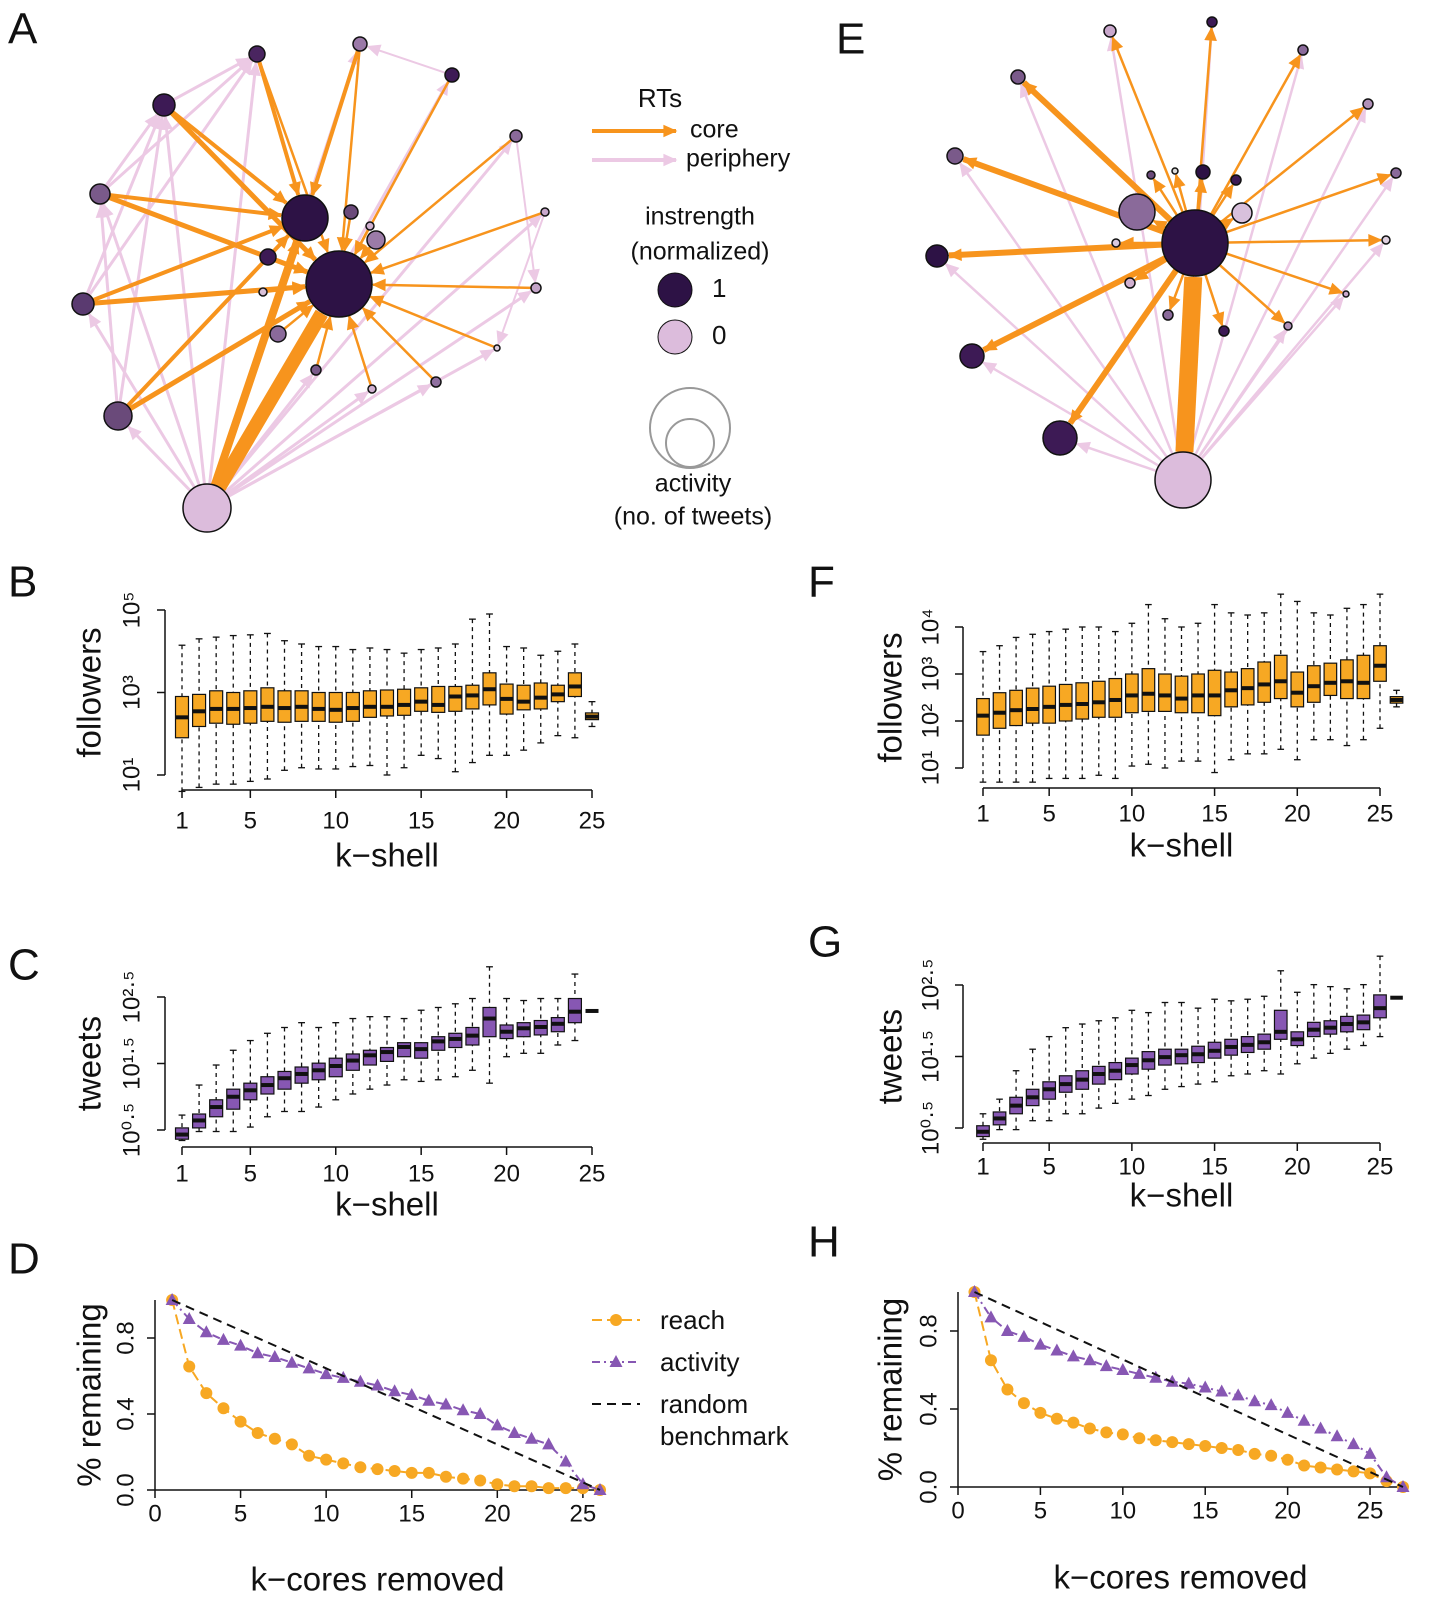 Image resolution: width=1456 pixels, height=1610 pixels. I want to click on legend-title: RTs, so click(660, 98).